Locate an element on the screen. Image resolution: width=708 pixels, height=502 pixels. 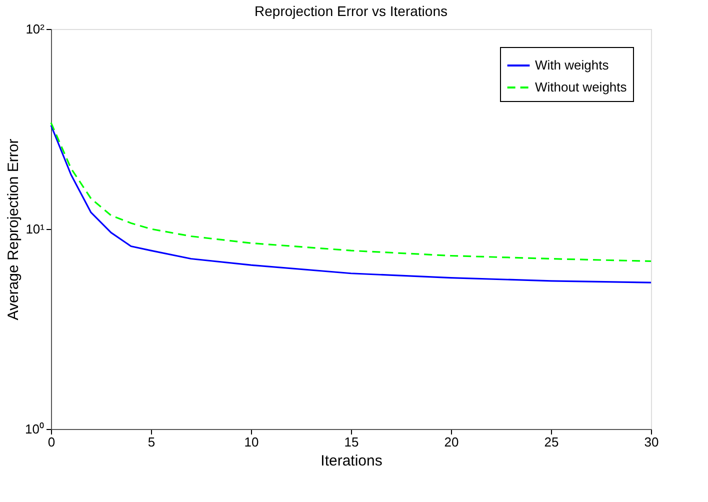
y-tick-label: 10² is located at coordinates (36, 29).